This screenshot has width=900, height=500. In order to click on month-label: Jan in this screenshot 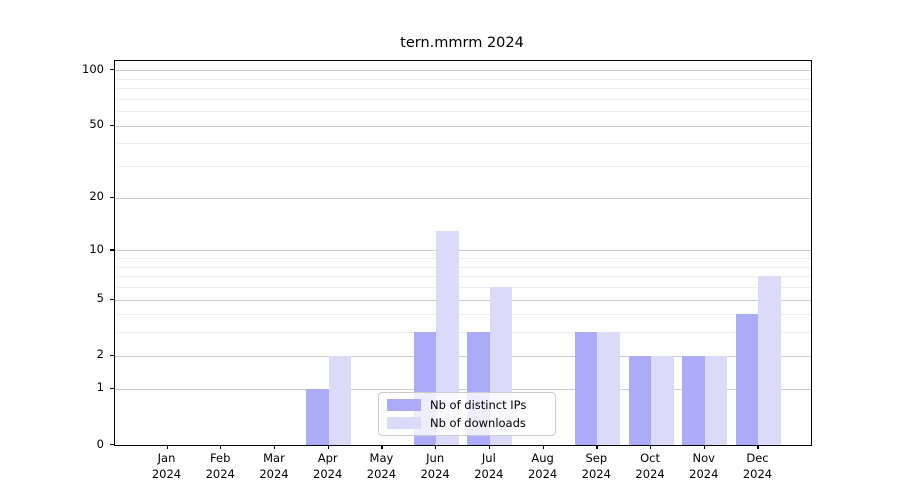, I will do `click(166, 458)`.